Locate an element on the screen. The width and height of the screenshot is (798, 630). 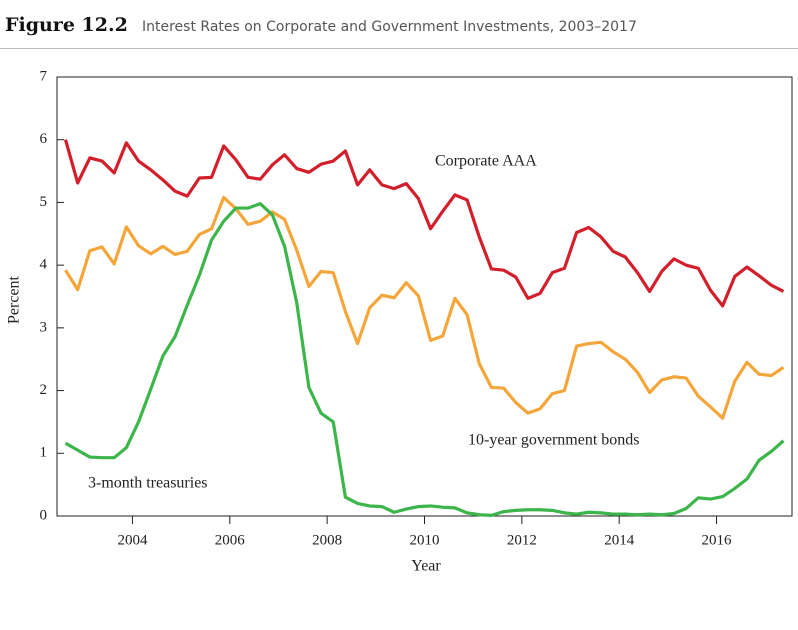
y-tick-label: 2 is located at coordinates (44, 390).